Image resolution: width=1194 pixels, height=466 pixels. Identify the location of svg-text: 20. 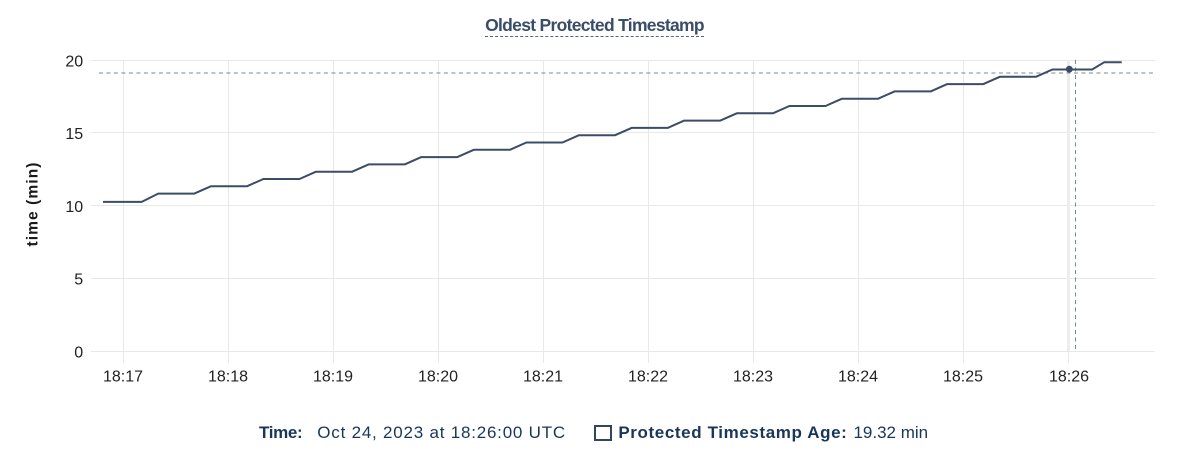
(74, 61).